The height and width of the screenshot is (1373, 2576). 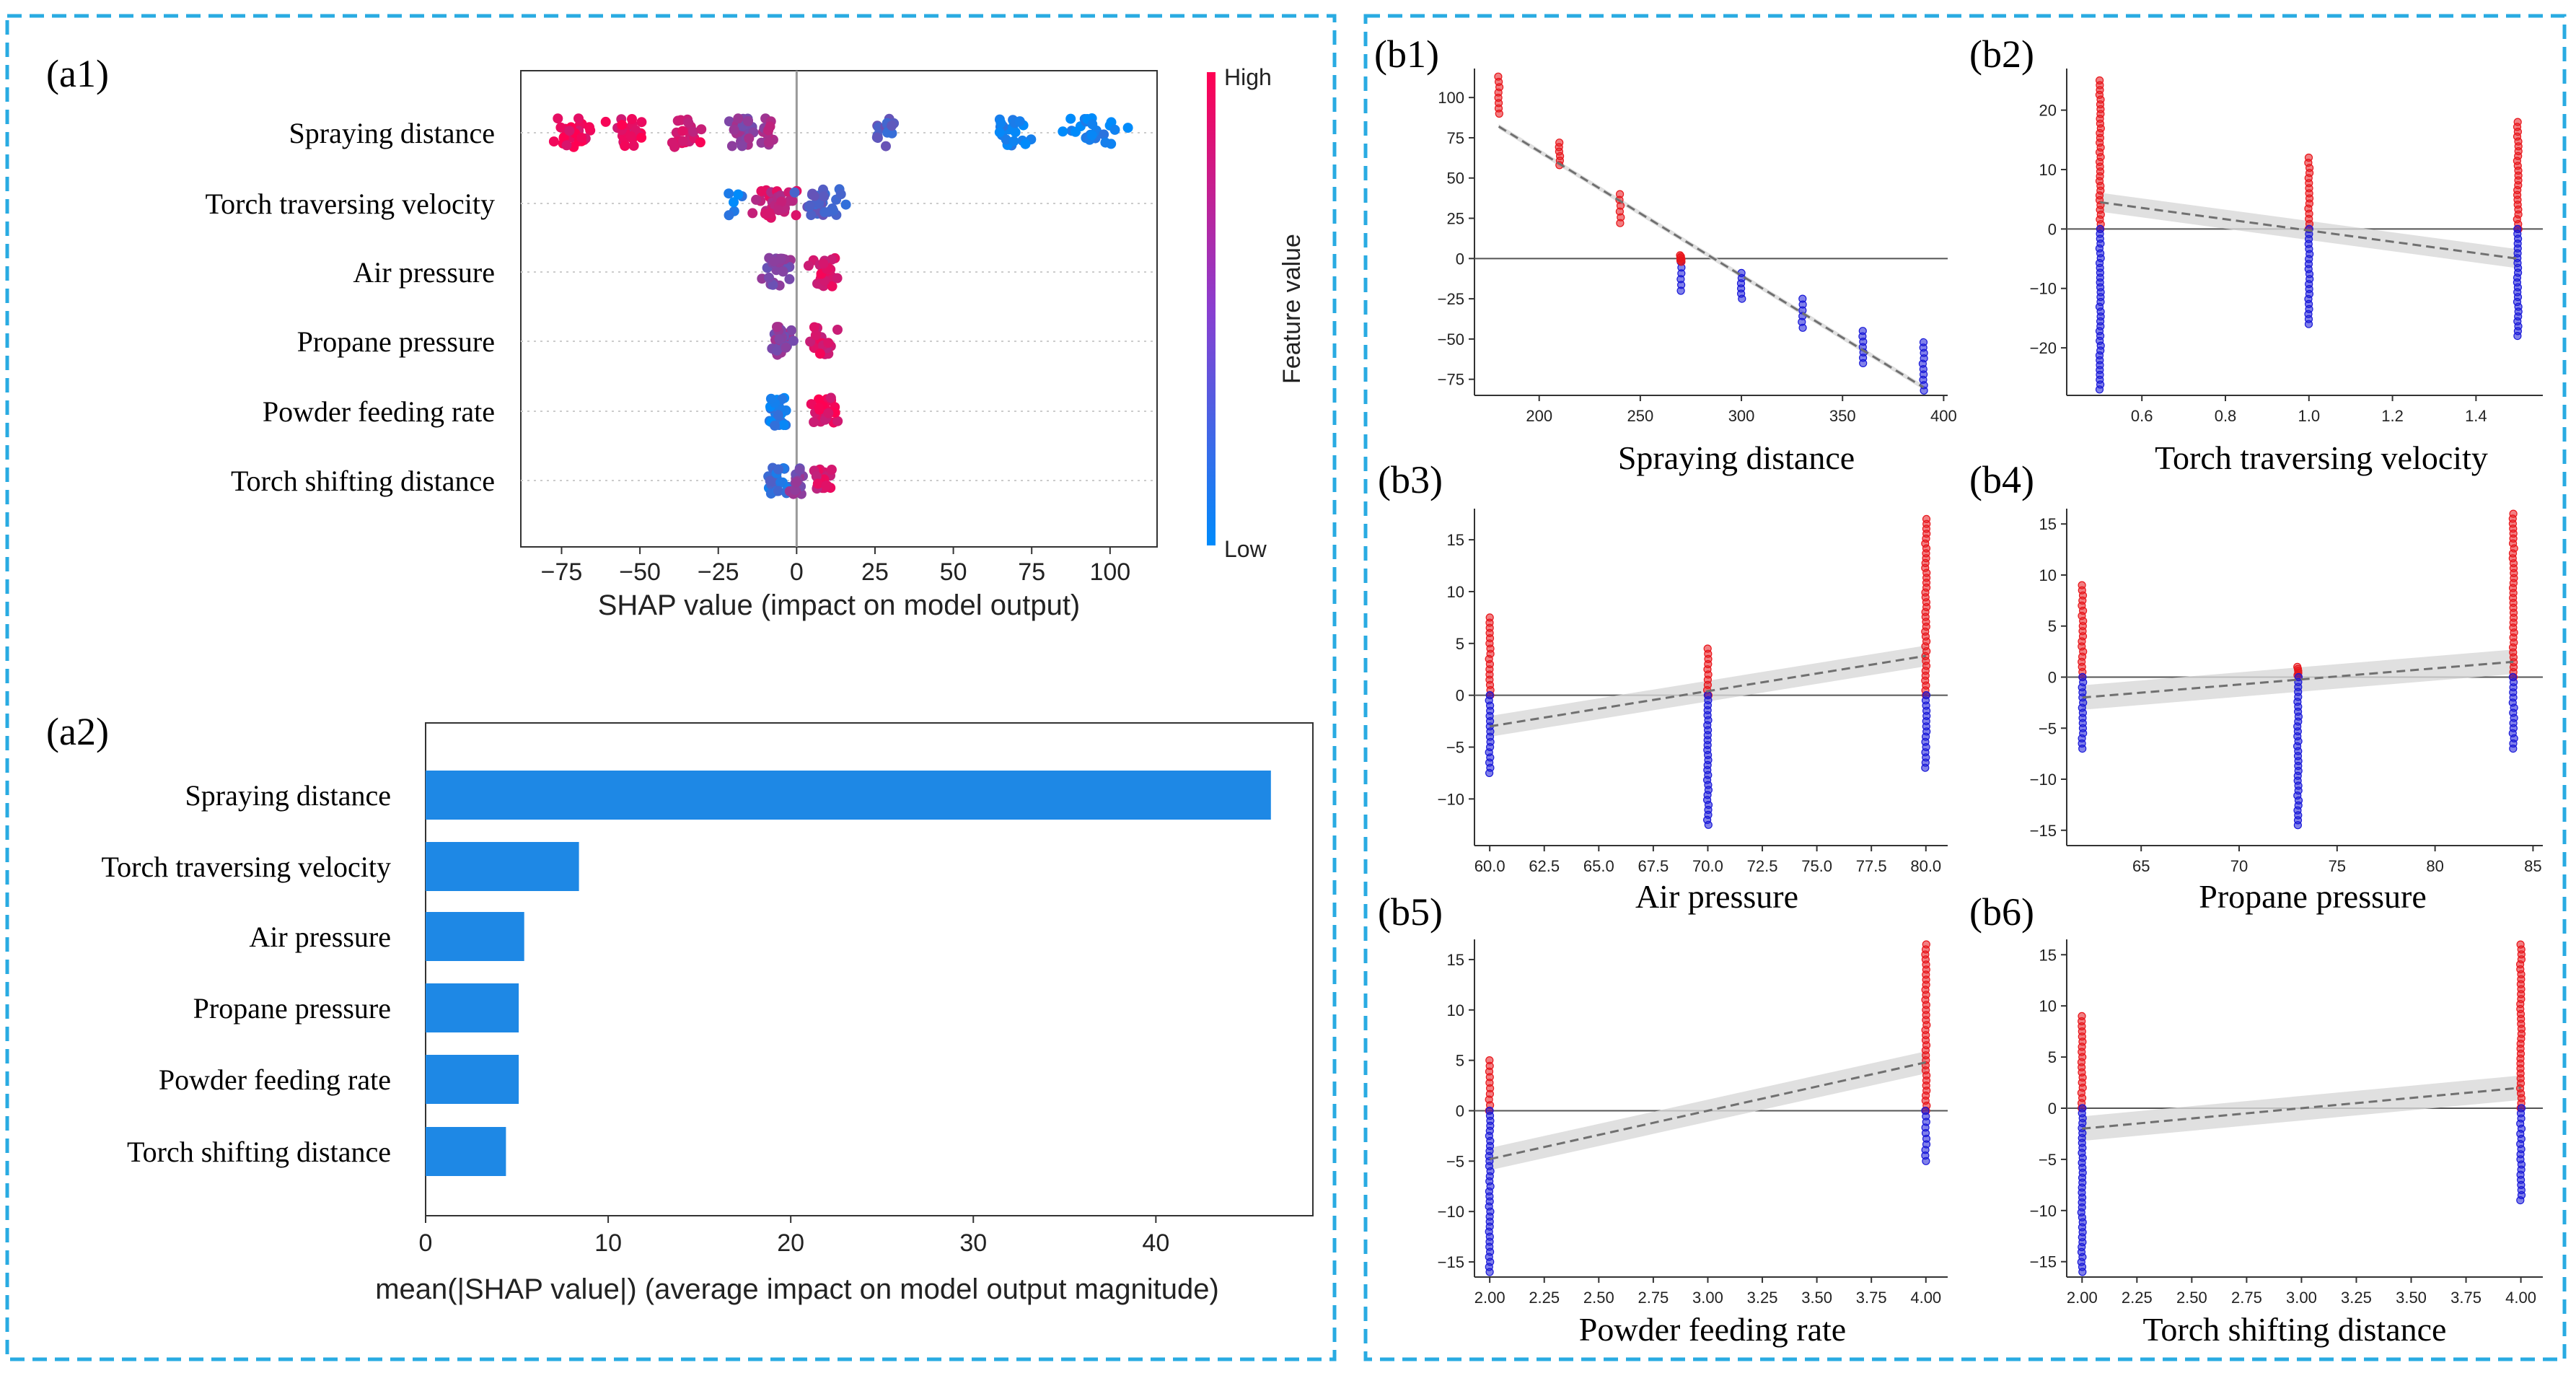 I want to click on dependence-chart-b4: 65 70 75 80 85 15 10 5 0 −5 −10 −15 Propane pressure, so click(x=2286, y=712).